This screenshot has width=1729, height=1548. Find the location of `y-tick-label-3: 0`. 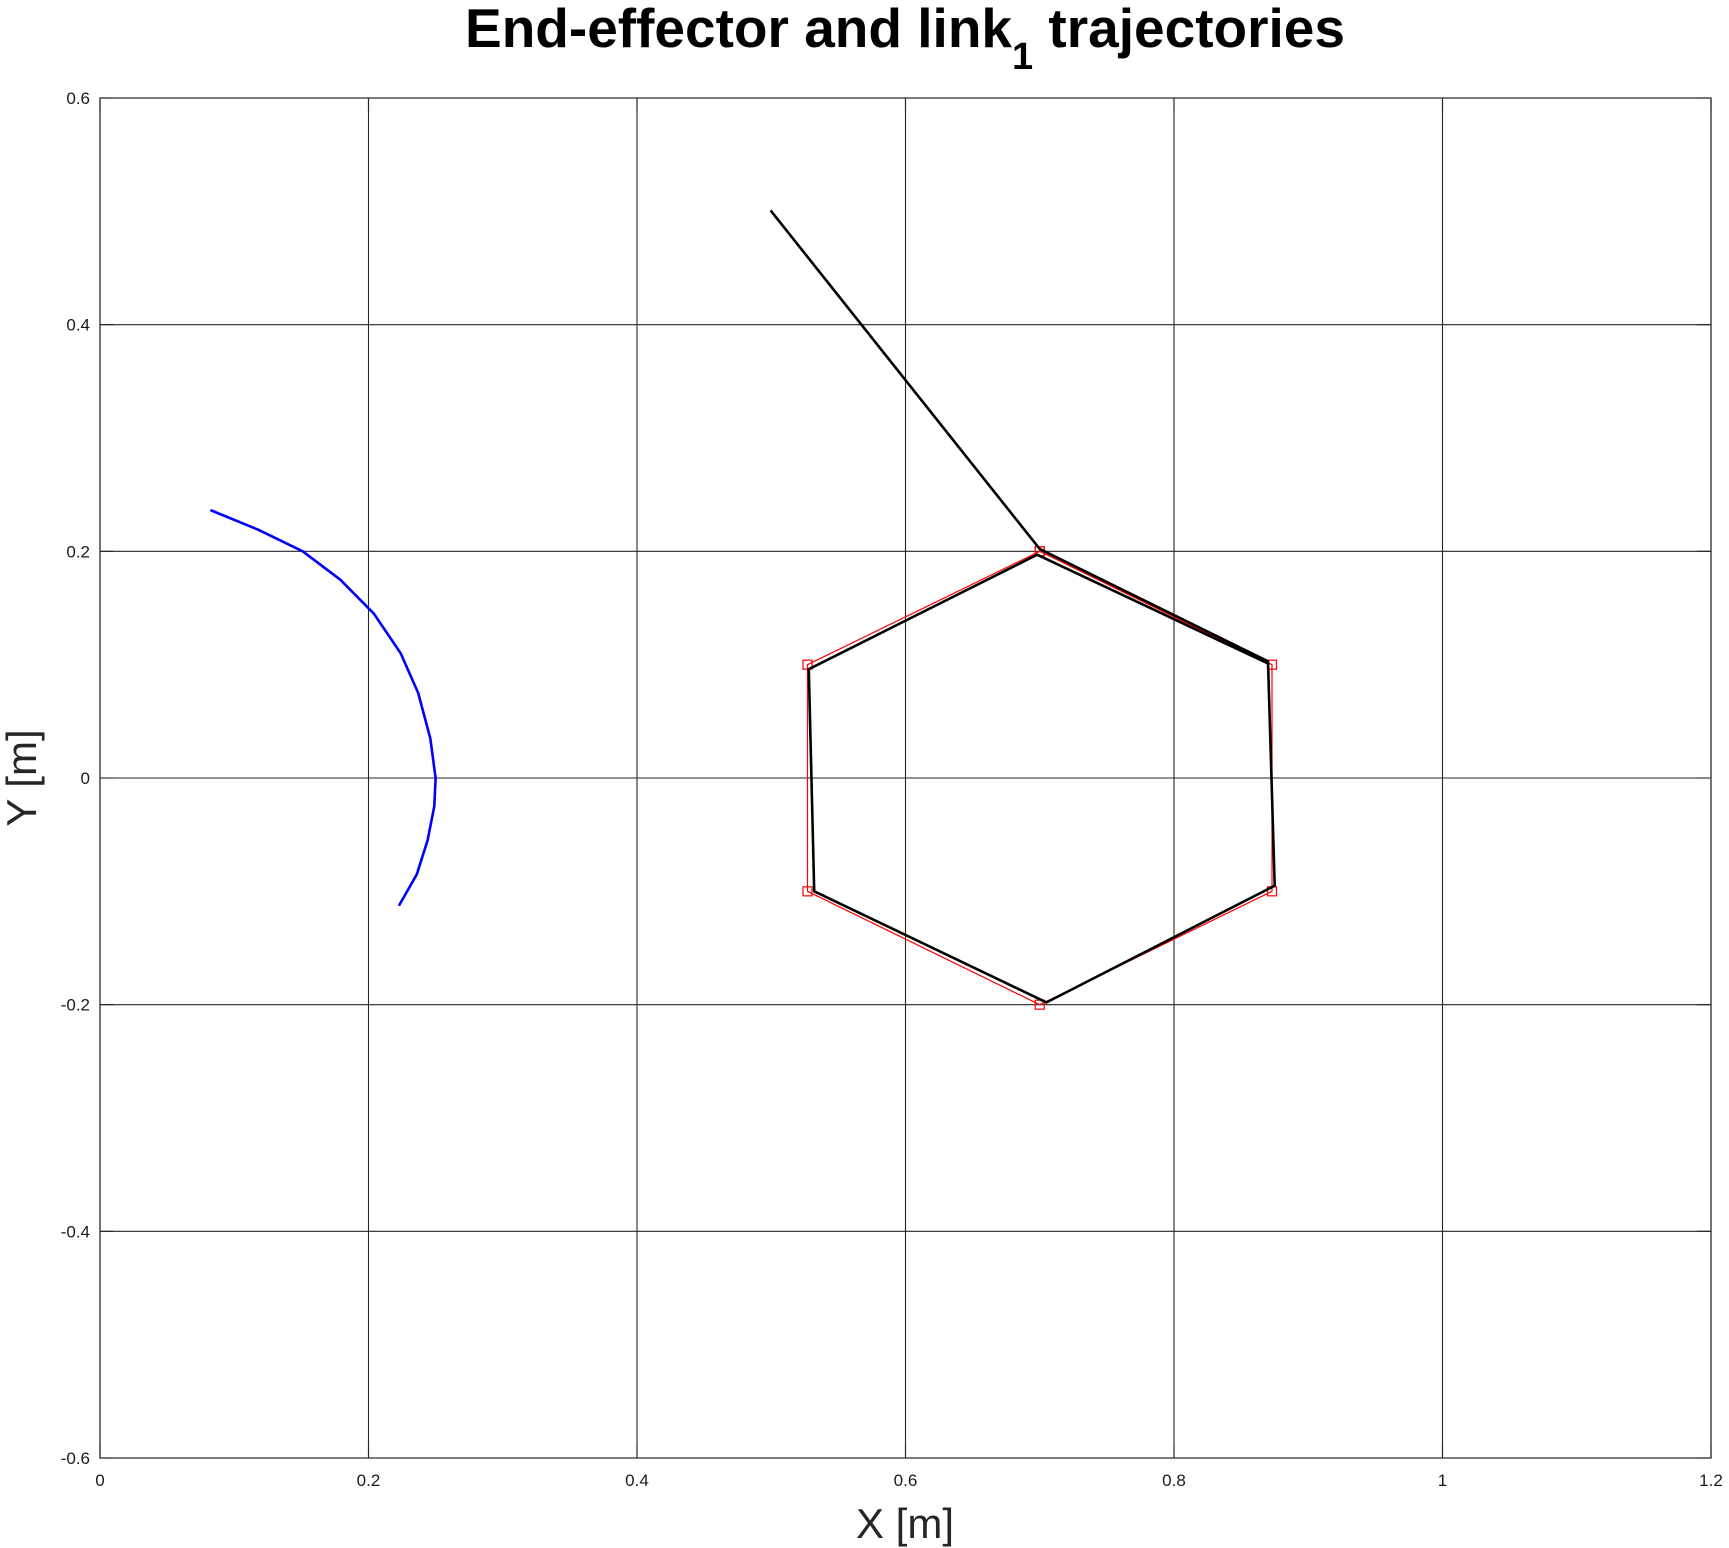

y-tick-label-3: 0 is located at coordinates (85, 778).